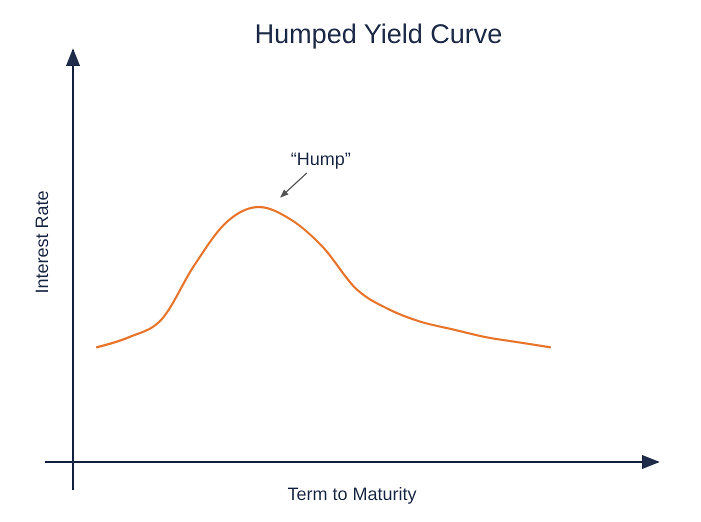 The height and width of the screenshot is (522, 701). What do you see at coordinates (320, 159) in the screenshot?
I see `text: “Hump”` at bounding box center [320, 159].